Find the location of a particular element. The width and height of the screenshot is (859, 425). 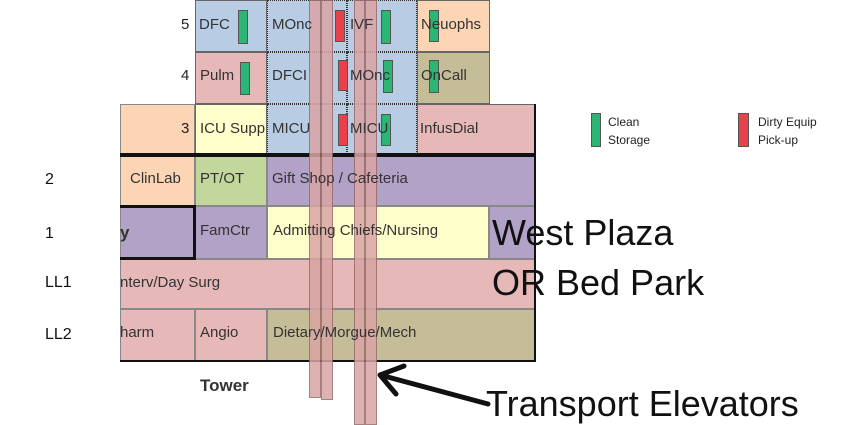

floor-1-bottom-border-left is located at coordinates (158, 258).